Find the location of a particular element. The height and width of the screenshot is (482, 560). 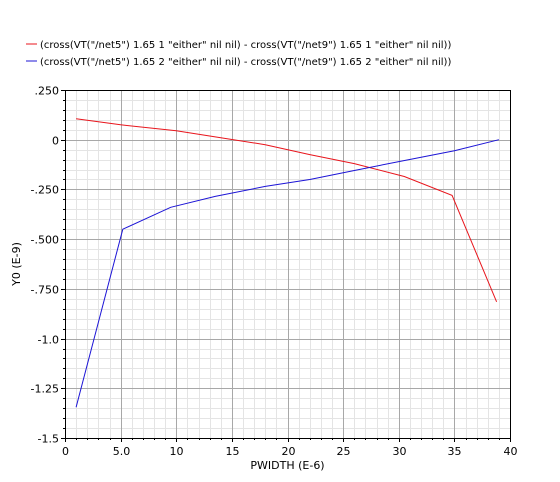

y-tick-label: -.750 is located at coordinates (45, 290).